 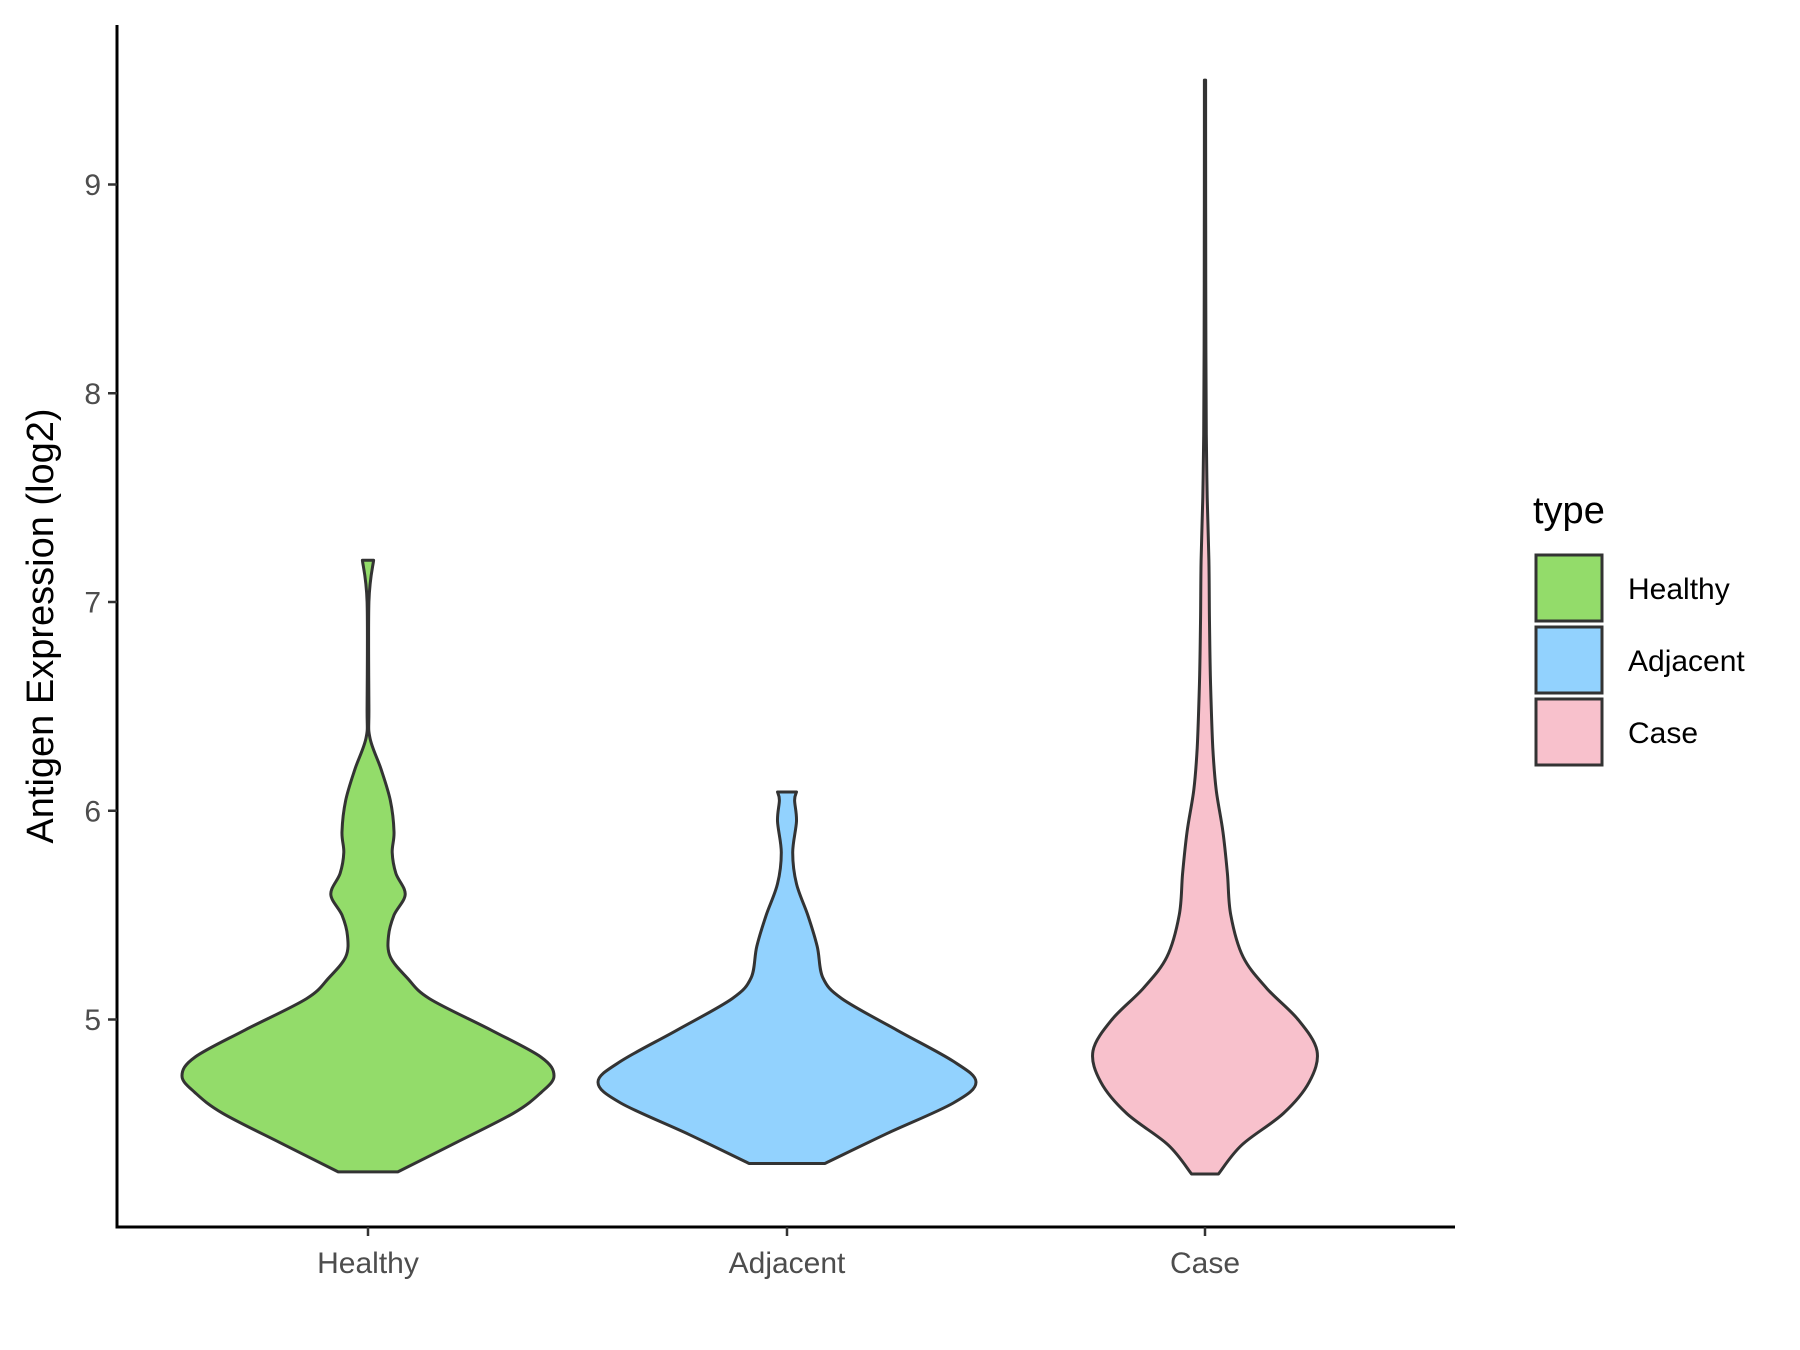 I want to click on y-tick-label: 8, so click(x=92, y=394).